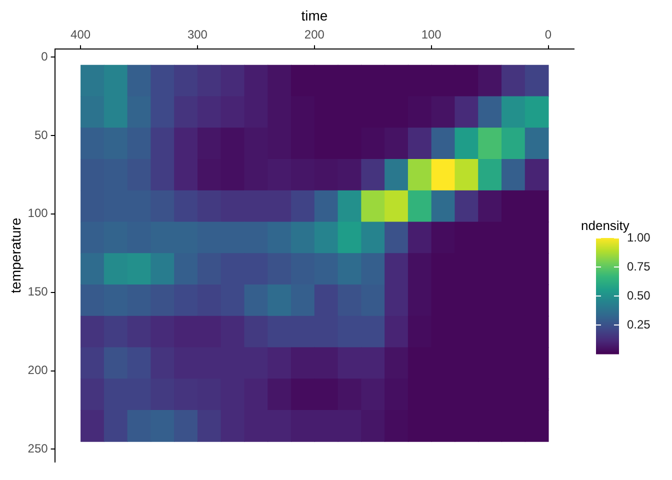 The image size is (672, 480). I want to click on color-bar-label: 0.25, so click(639, 324).